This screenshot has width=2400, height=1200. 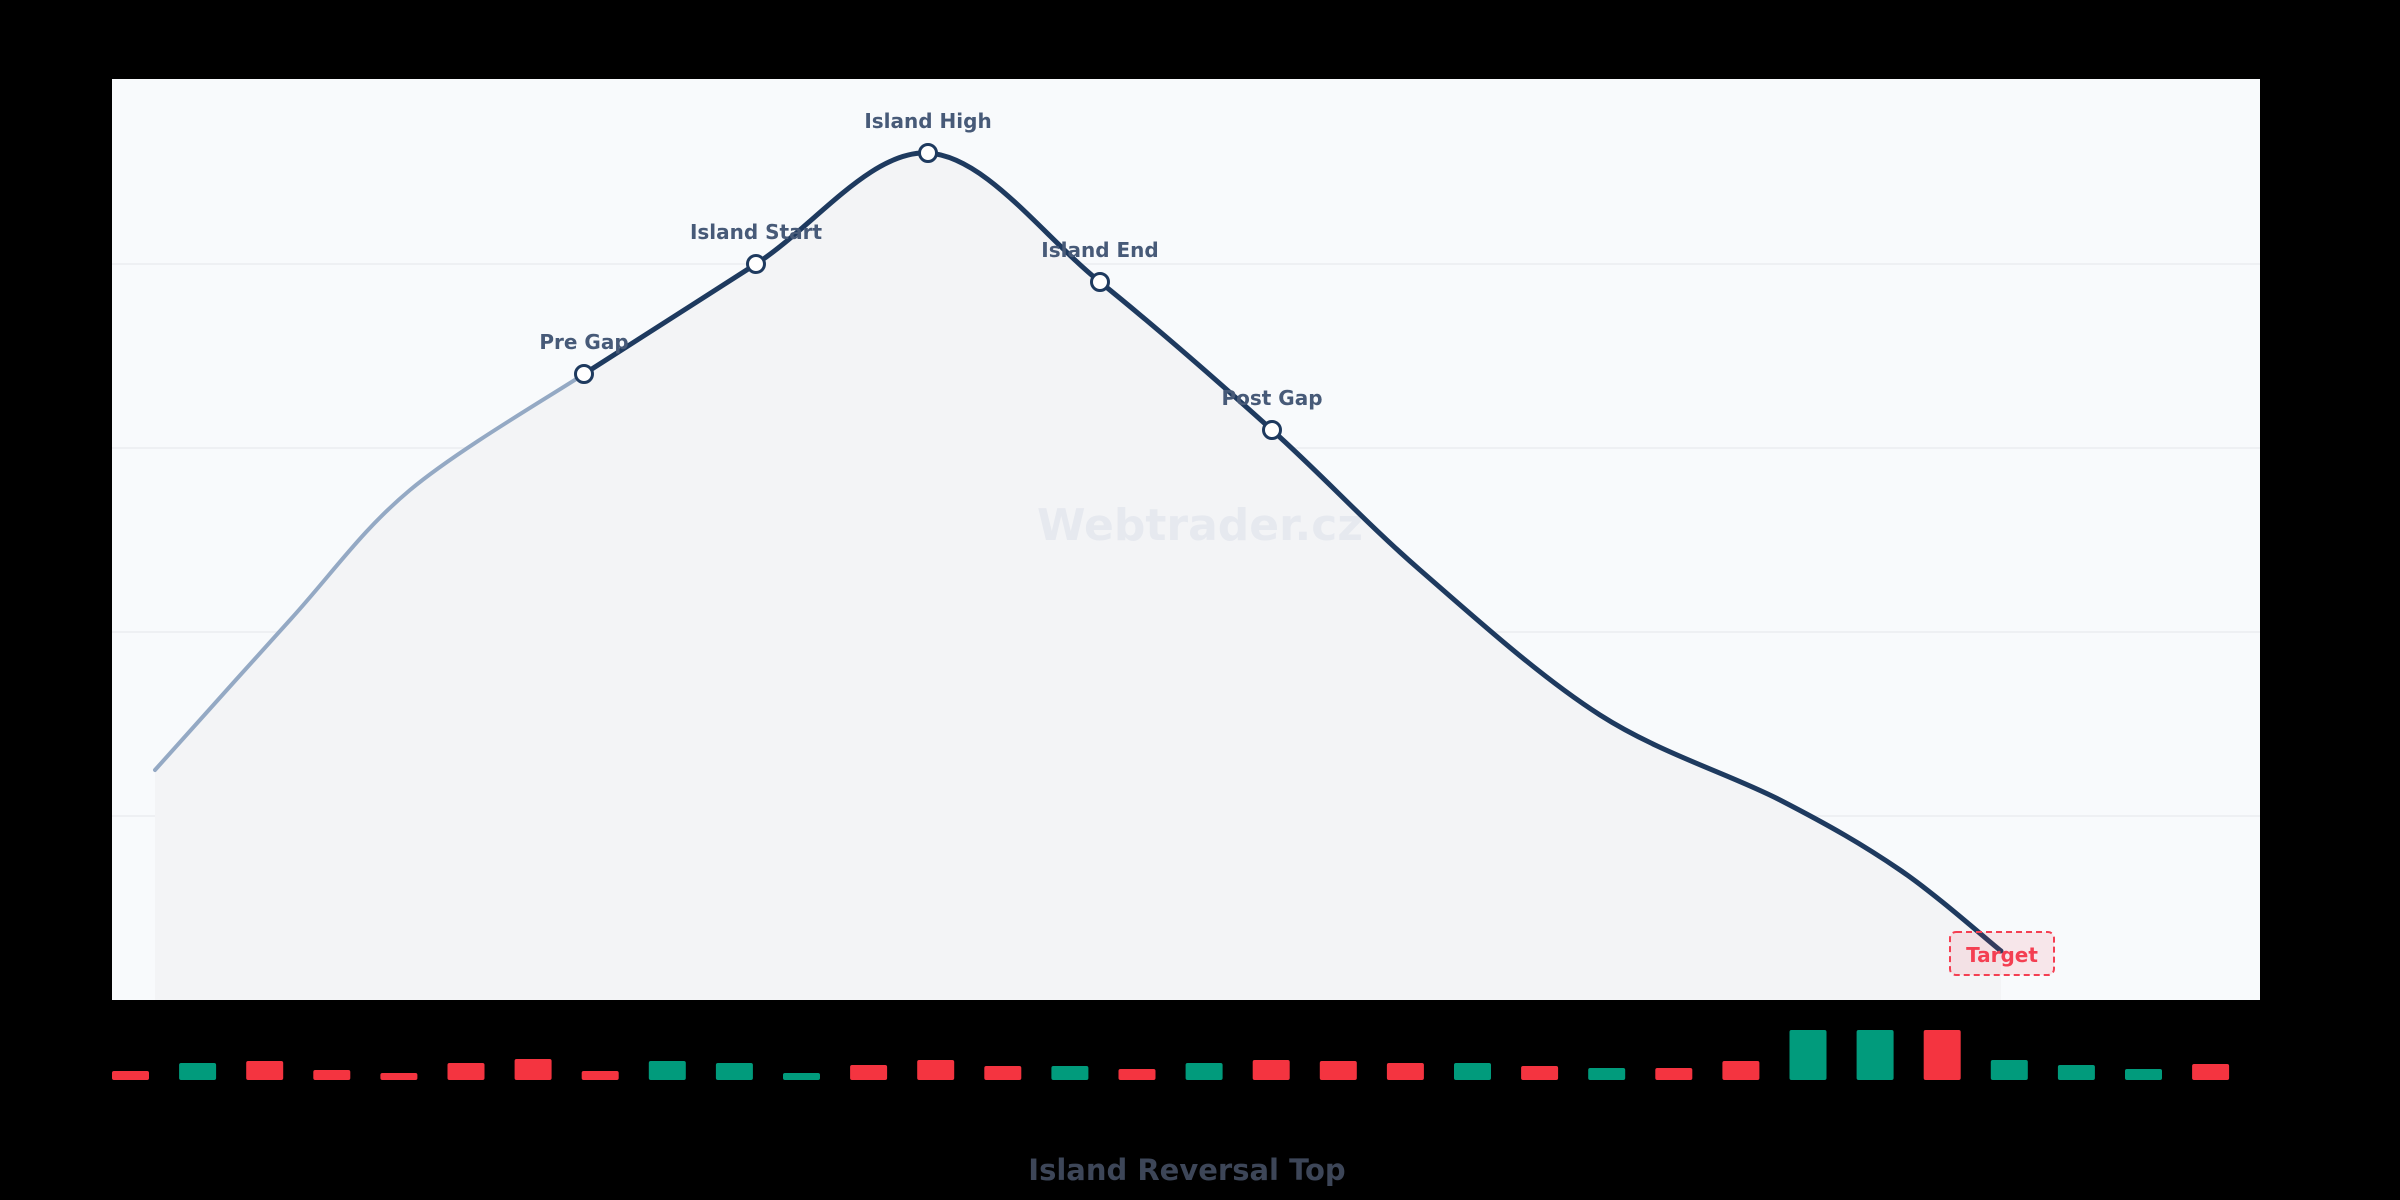 I want to click on target-box, so click(x=2002, y=953).